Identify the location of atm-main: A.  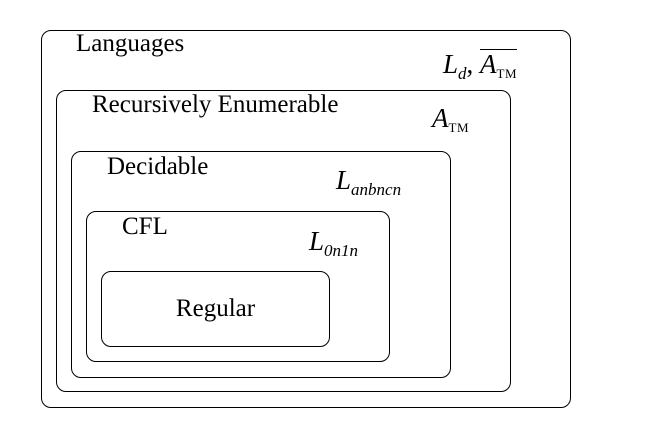
(440, 118).